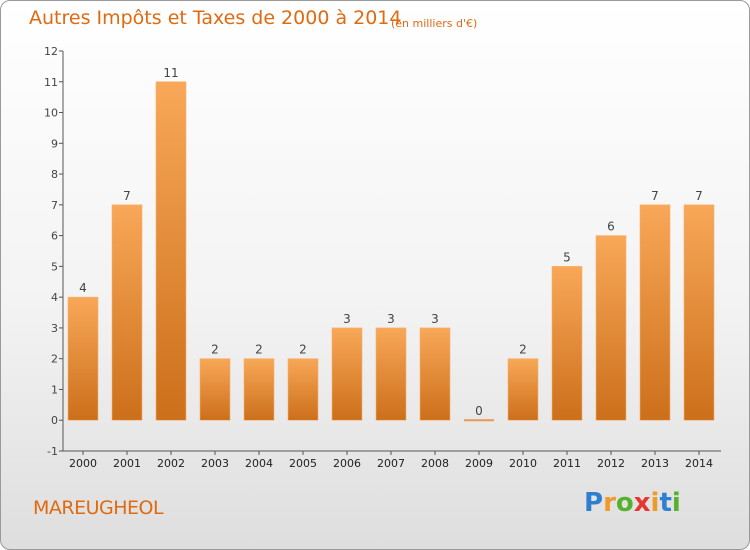  I want to click on y-tick-label: 8, so click(54, 174).